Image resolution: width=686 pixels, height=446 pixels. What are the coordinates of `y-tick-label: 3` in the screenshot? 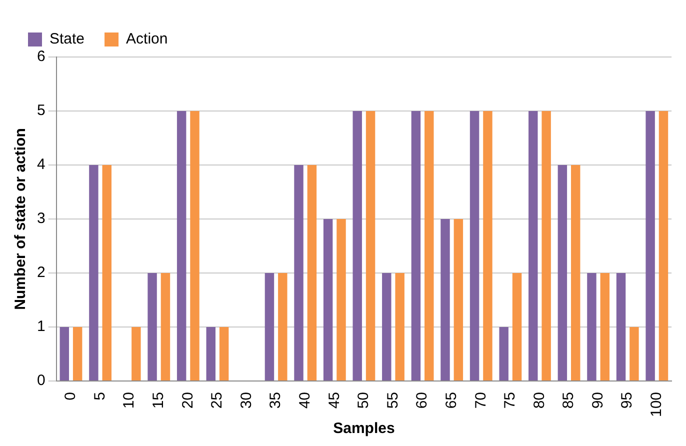 It's located at (41, 219).